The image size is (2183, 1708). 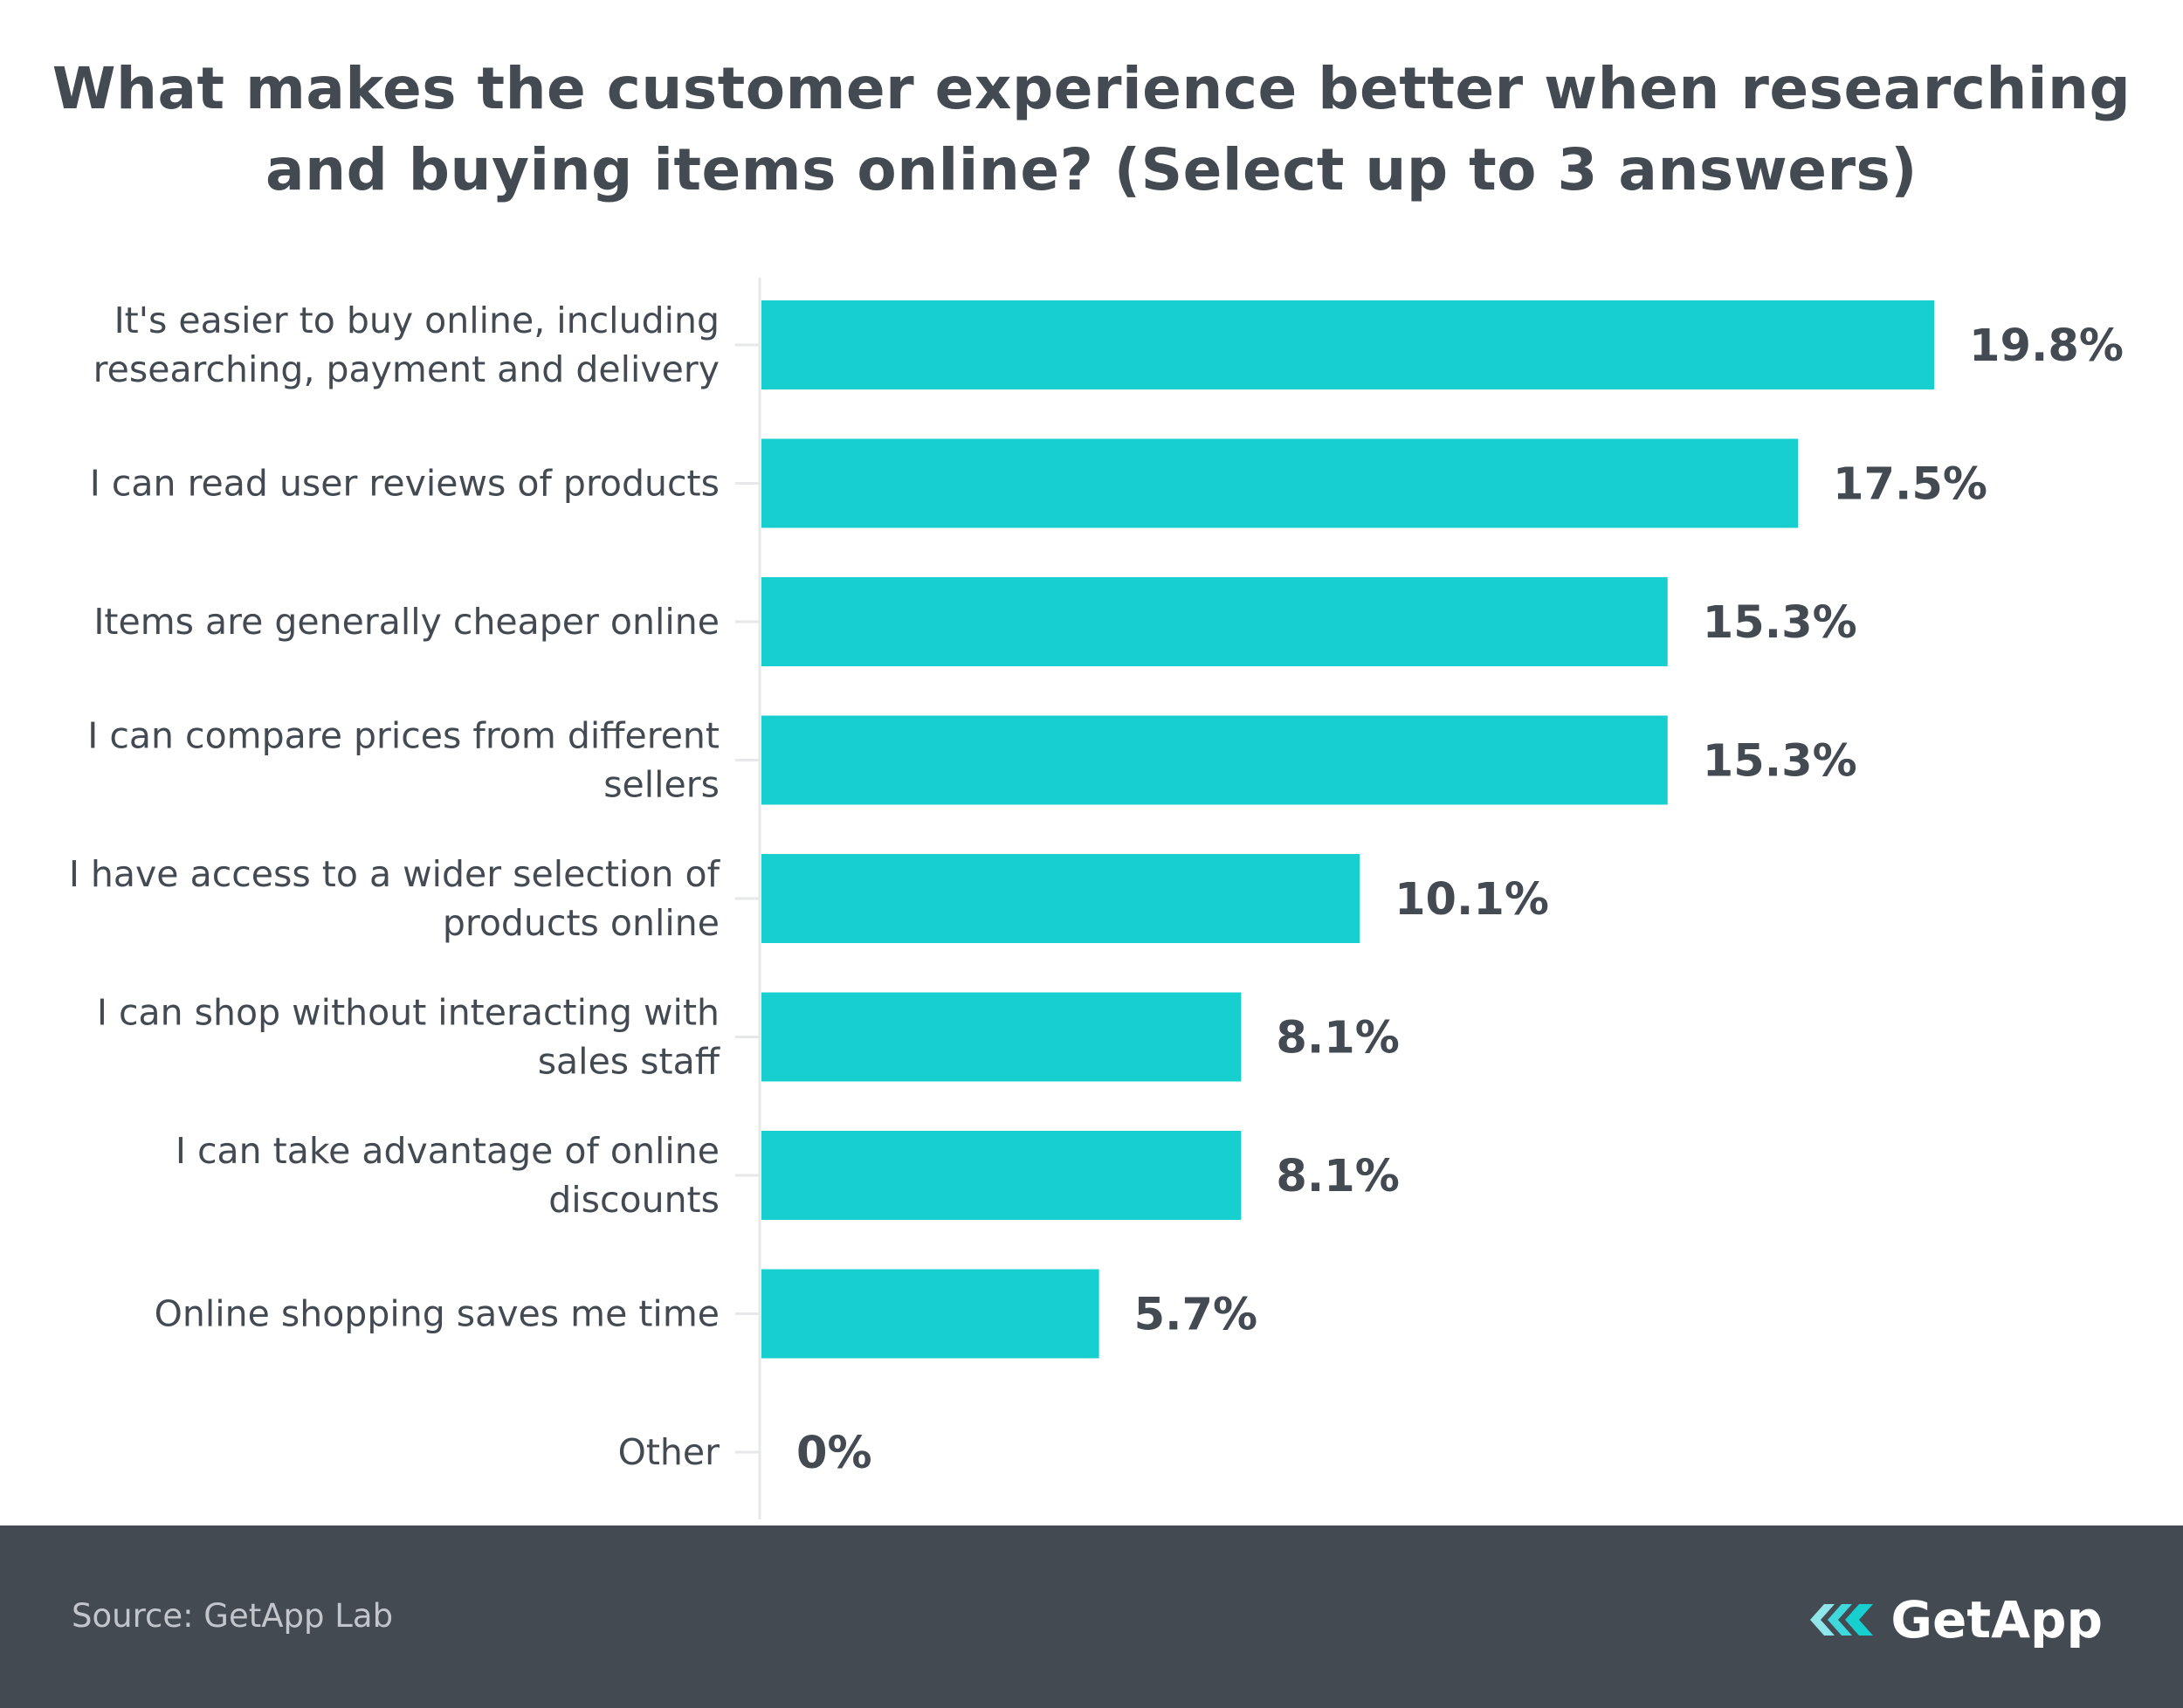 I want to click on category-label-line: sales staff, so click(x=629, y=1062).